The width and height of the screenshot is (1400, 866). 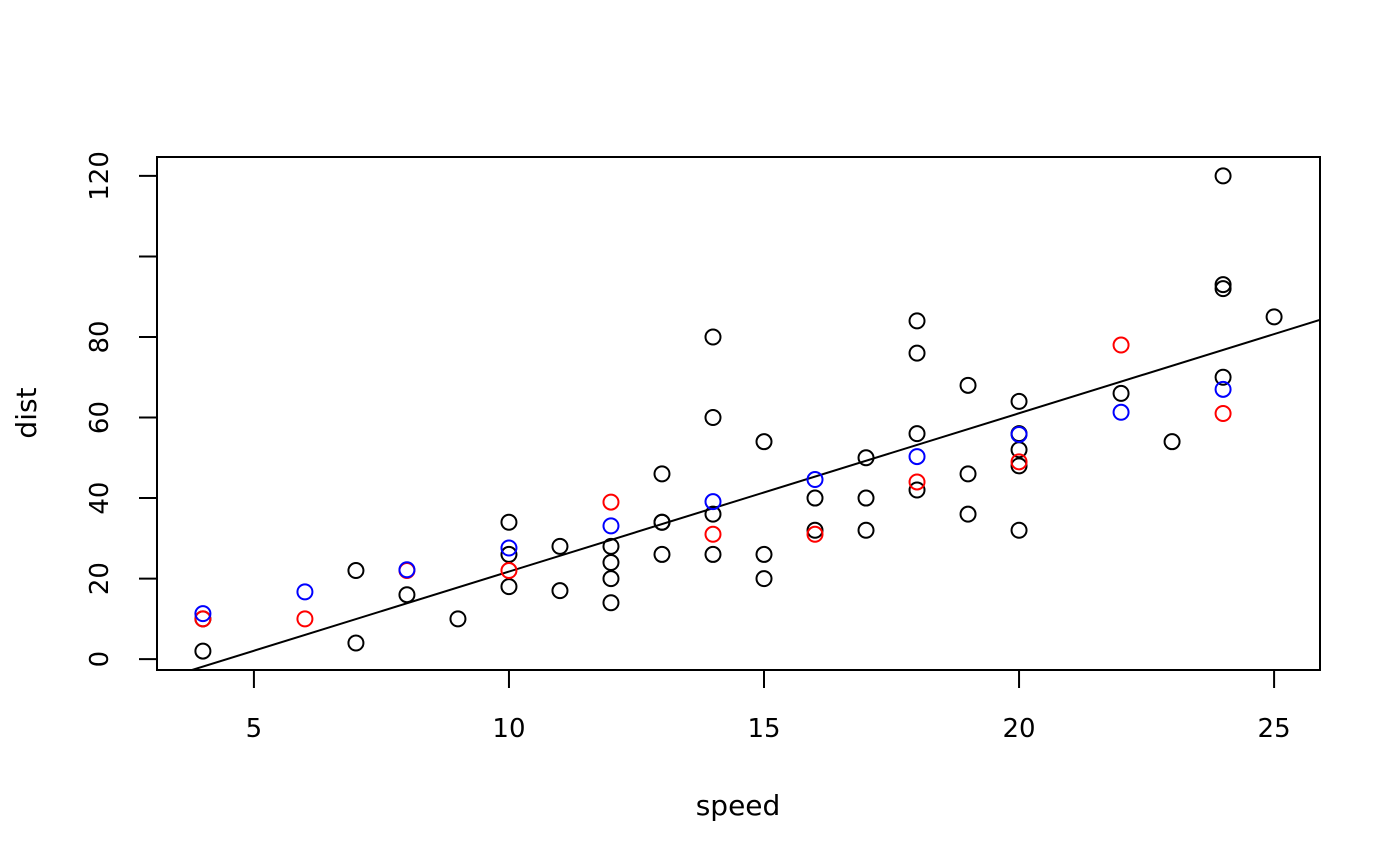 What do you see at coordinates (254, 729) in the screenshot?
I see `x-tick-label: 5` at bounding box center [254, 729].